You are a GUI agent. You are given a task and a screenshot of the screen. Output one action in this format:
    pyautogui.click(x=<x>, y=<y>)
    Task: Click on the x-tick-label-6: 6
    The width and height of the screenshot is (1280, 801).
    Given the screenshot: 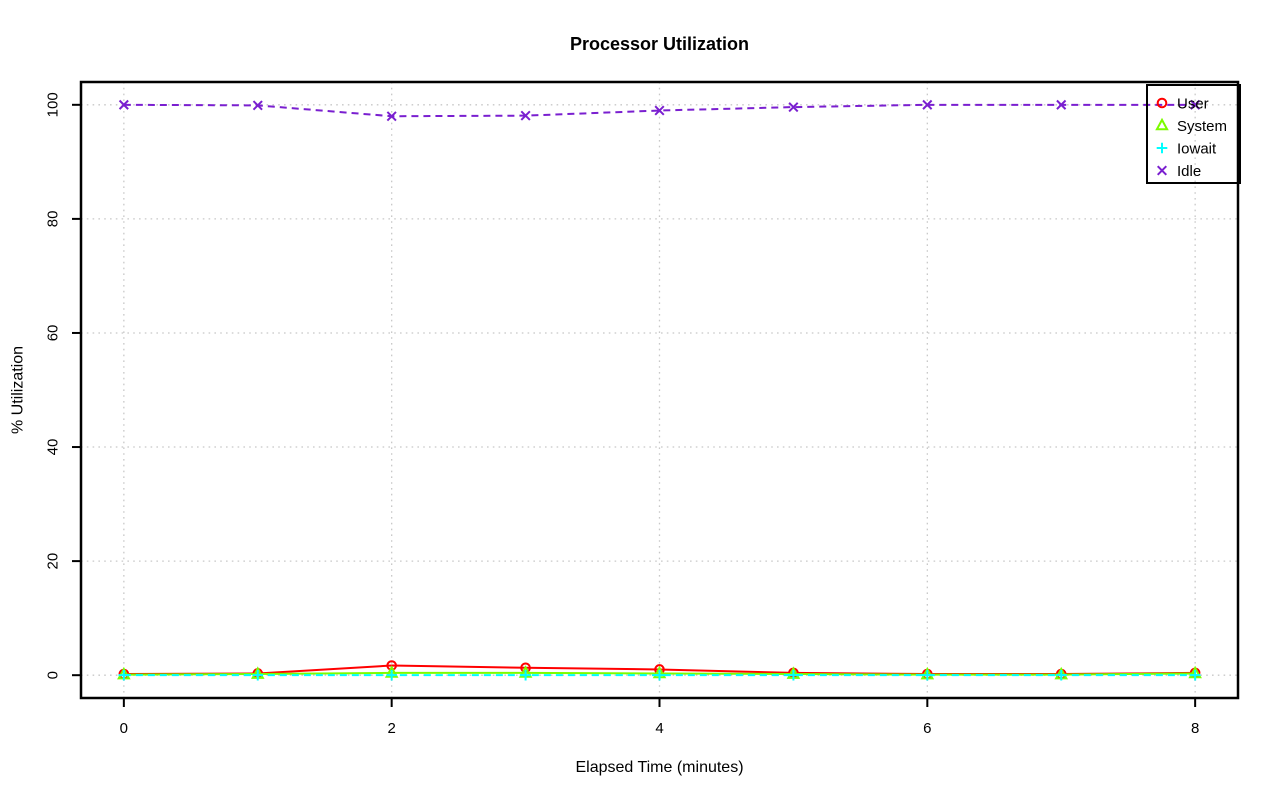 What is the action you would take?
    pyautogui.click(x=927, y=728)
    